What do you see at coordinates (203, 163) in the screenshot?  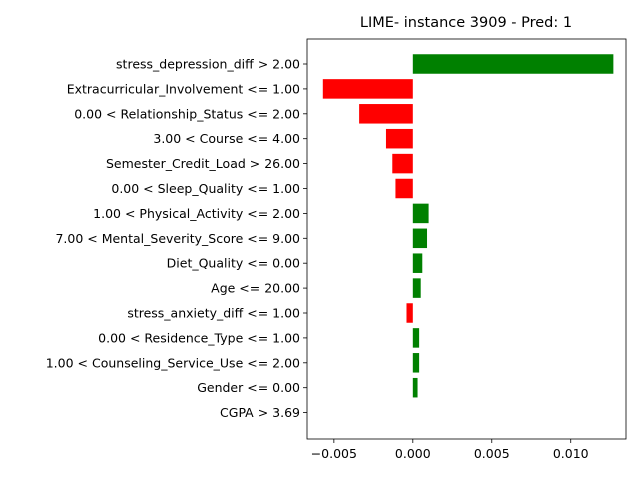 I see `y-tick-label-4: Semester_Credit_Load > 26.00` at bounding box center [203, 163].